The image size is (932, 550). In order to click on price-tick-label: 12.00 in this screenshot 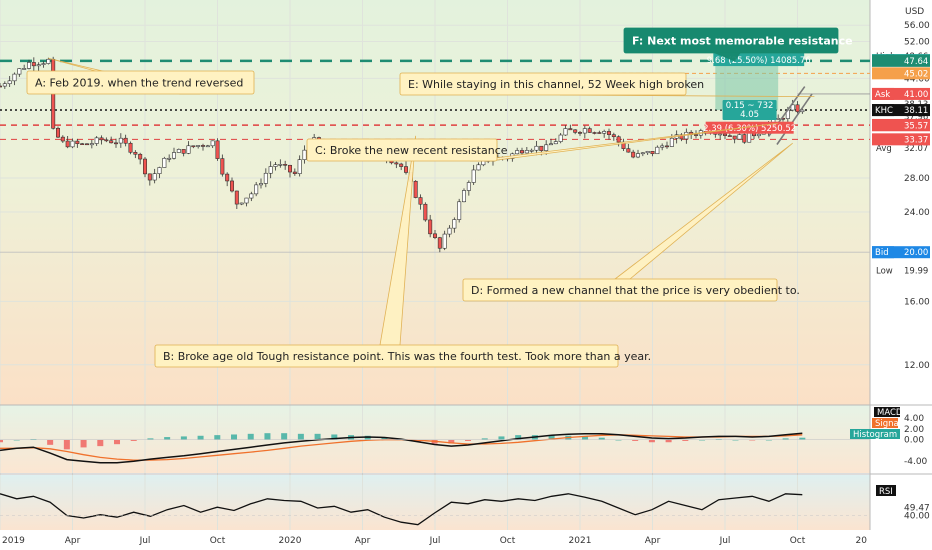, I will do `click(917, 366)`.